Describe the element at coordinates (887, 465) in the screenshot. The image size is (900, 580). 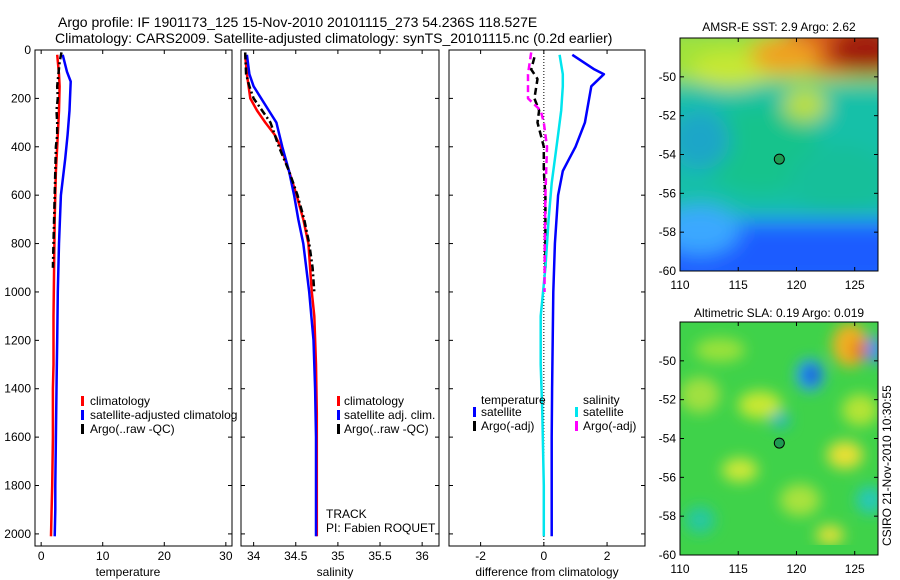
I see `footer-timestamp: CSIRO 21-Nov-2010 10:30:55` at that location.